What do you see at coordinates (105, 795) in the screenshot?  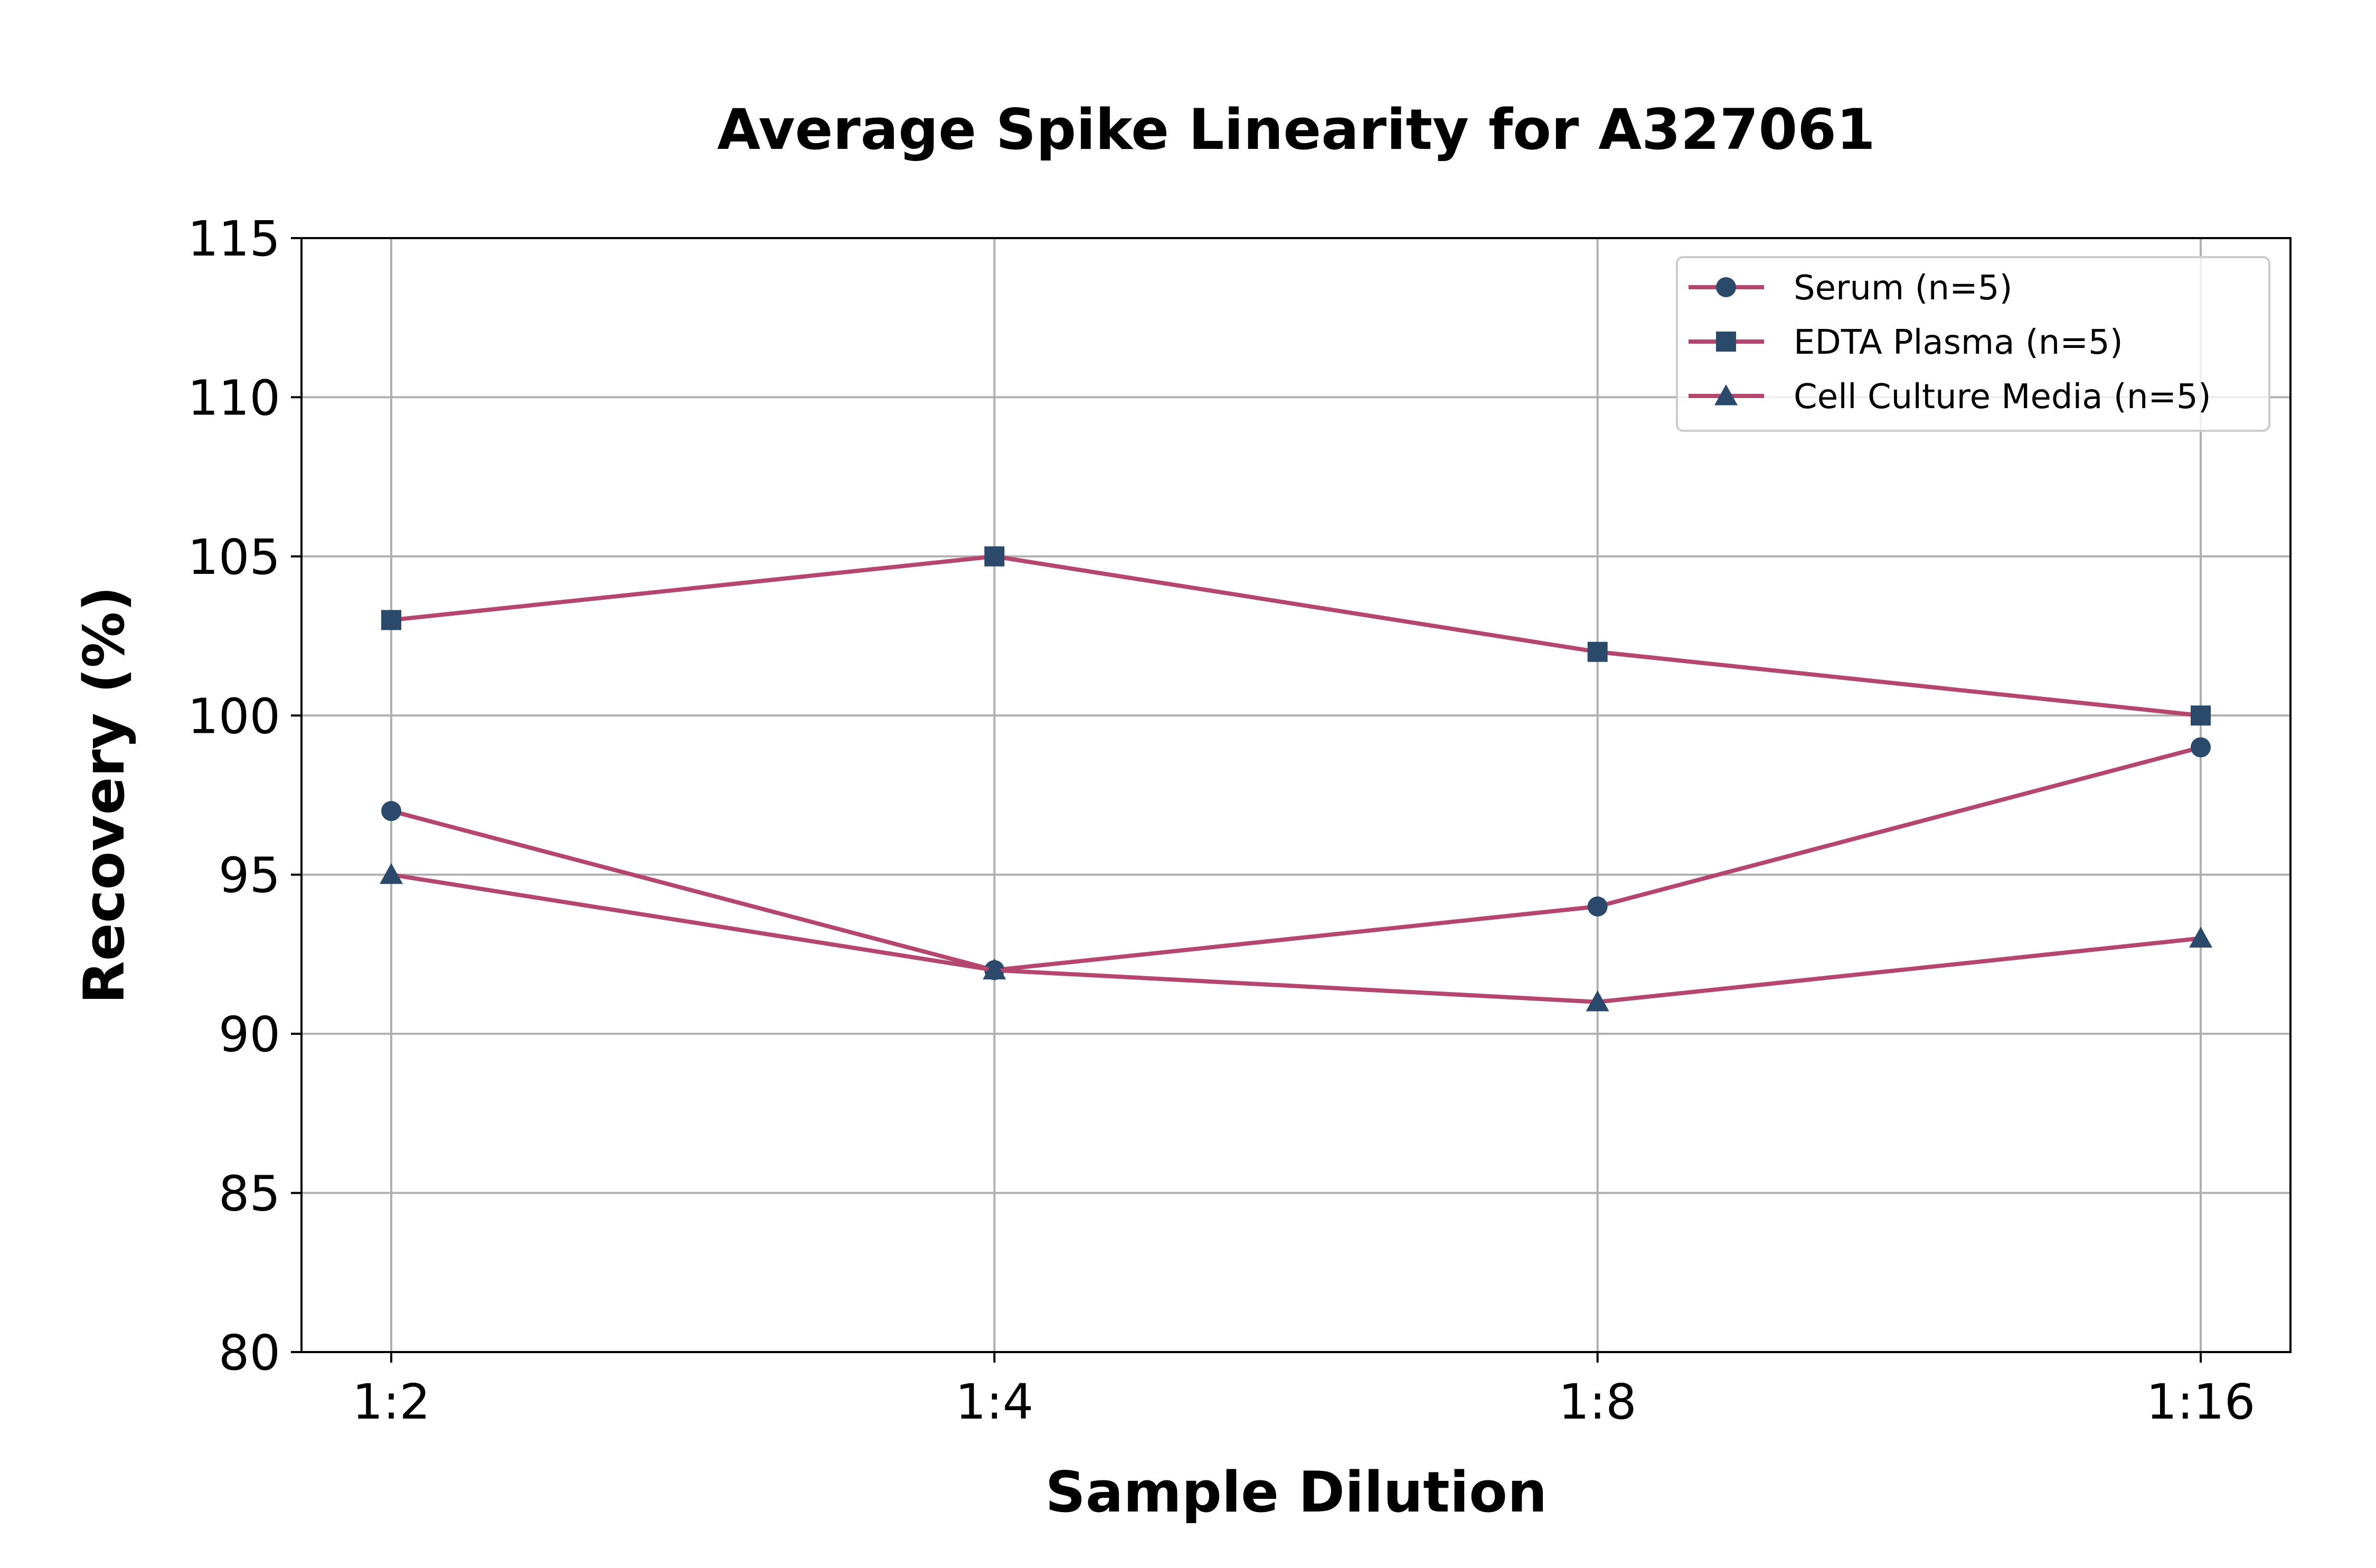 I see `y-axis-label: Recovery (%)` at bounding box center [105, 795].